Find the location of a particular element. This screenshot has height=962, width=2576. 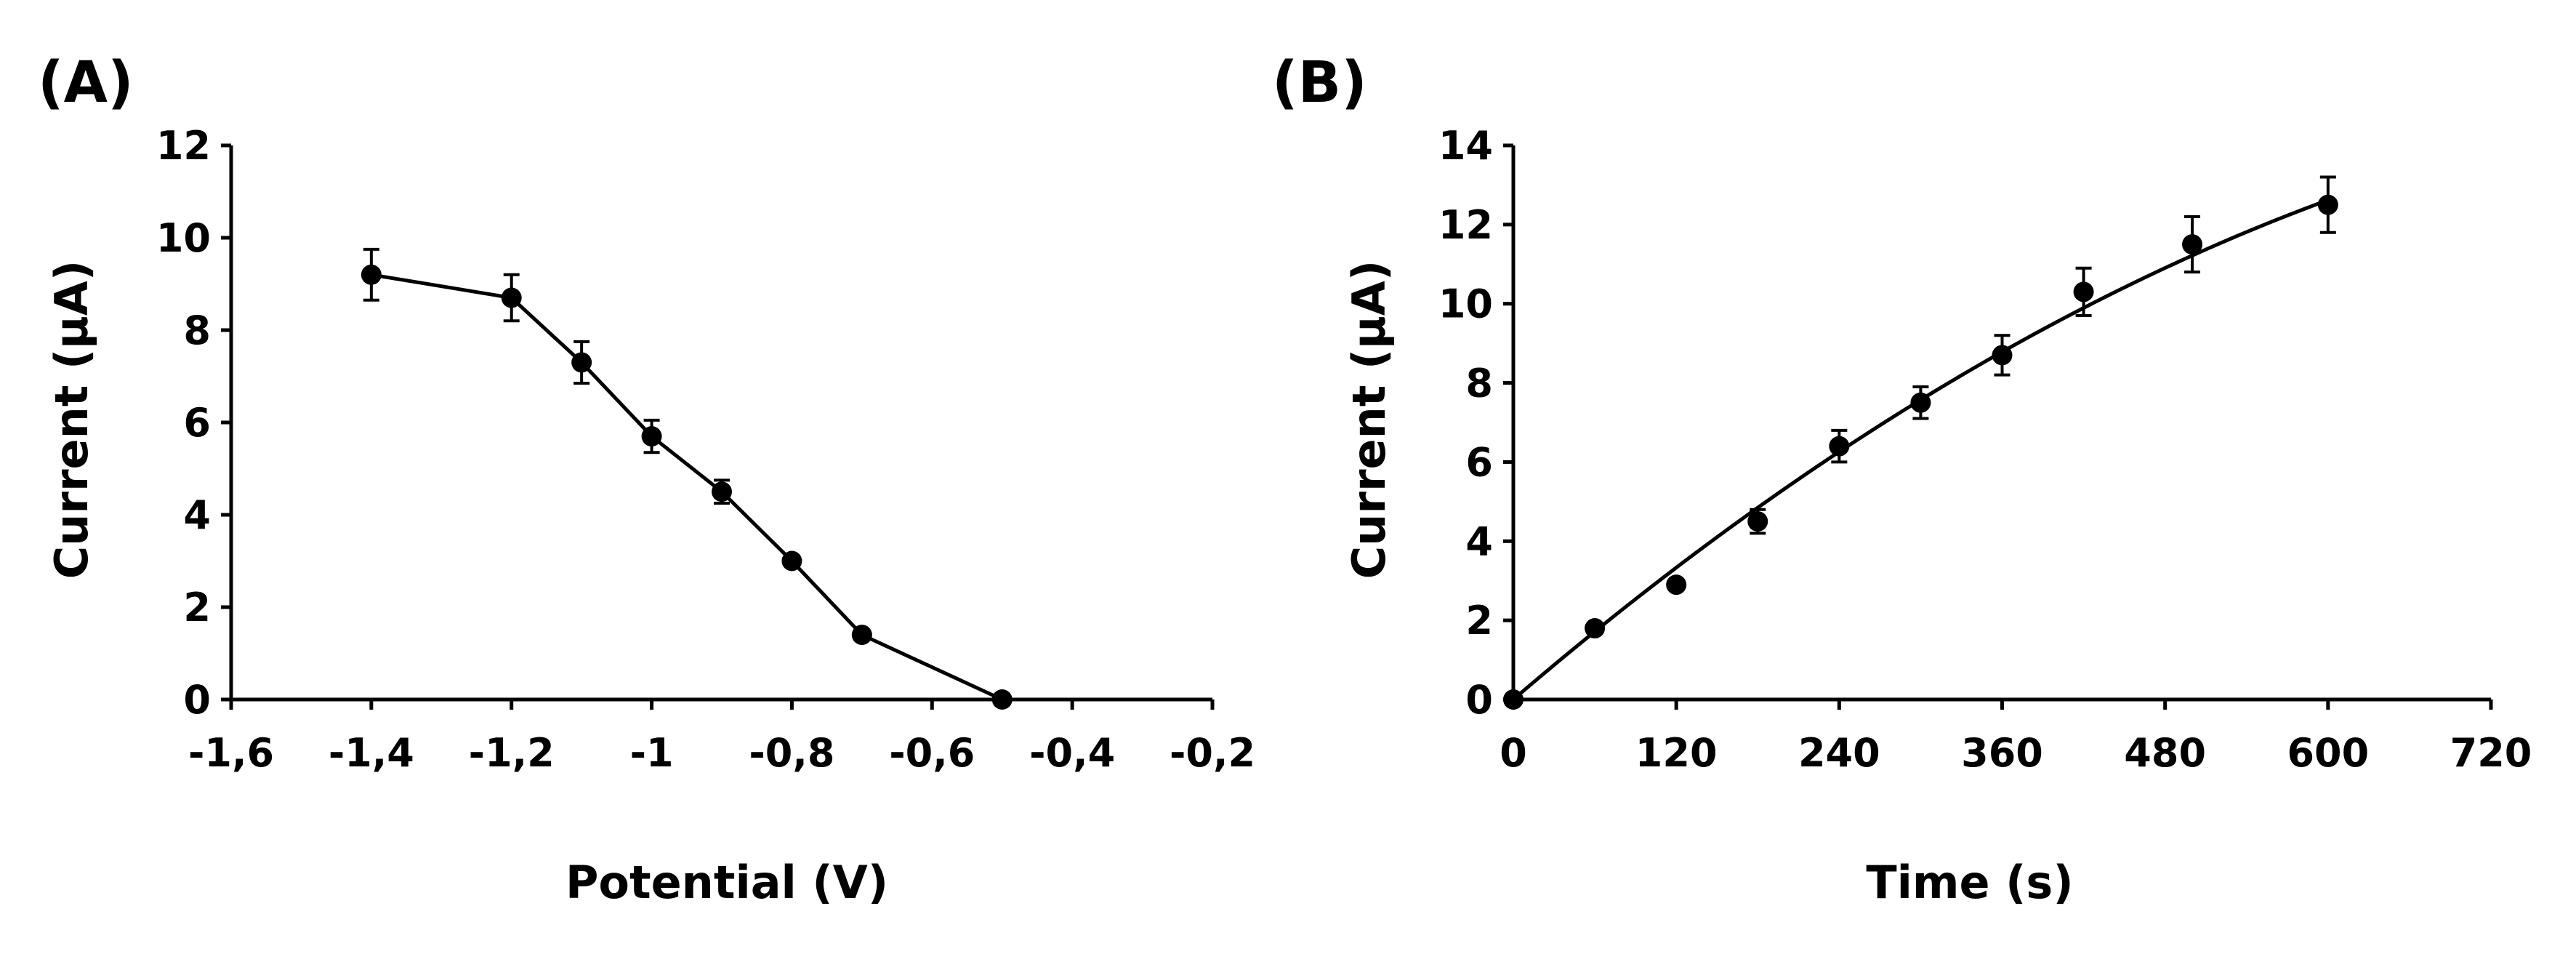

x-tick-label: 360 is located at coordinates (2002, 753).